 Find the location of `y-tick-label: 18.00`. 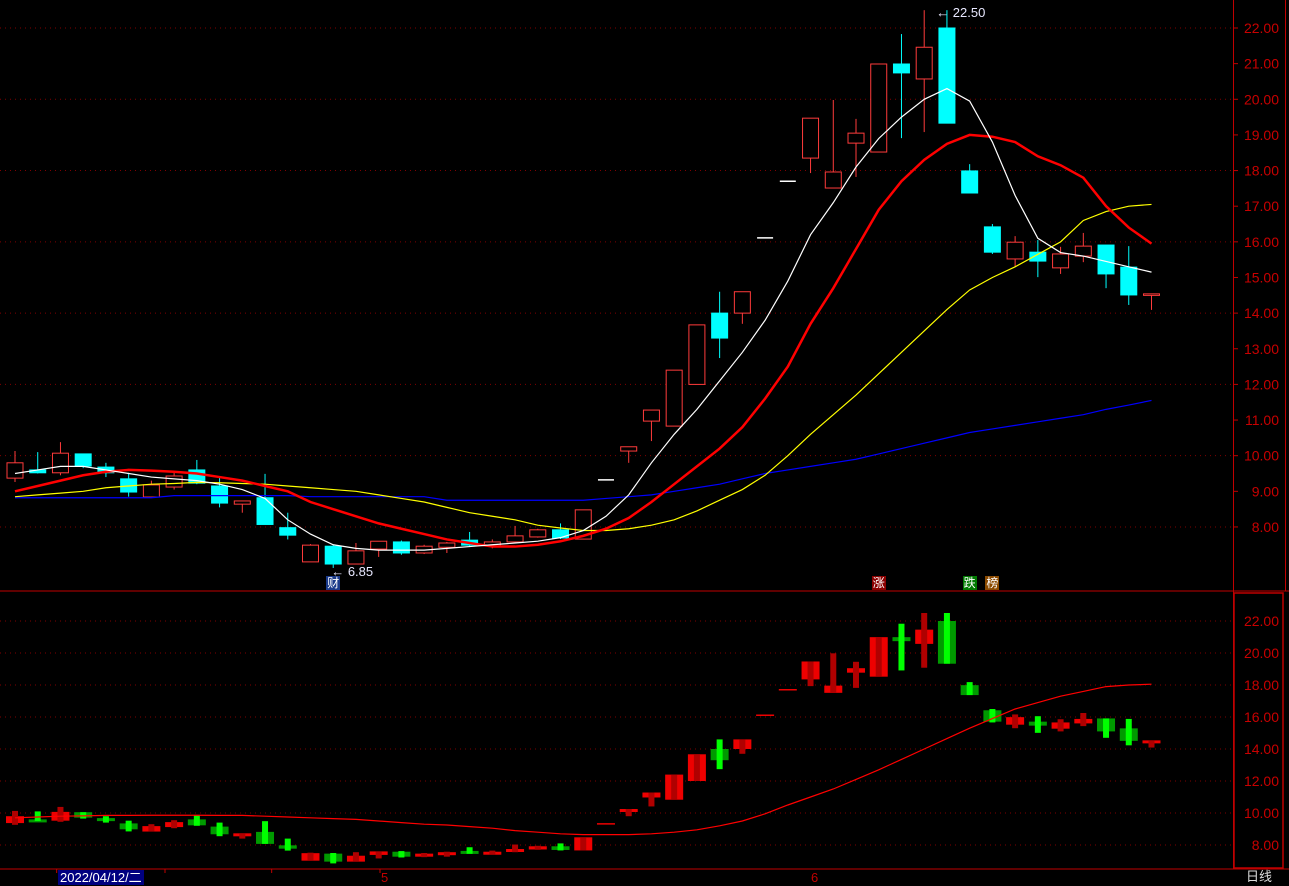

y-tick-label: 18.00 is located at coordinates (1261, 171).